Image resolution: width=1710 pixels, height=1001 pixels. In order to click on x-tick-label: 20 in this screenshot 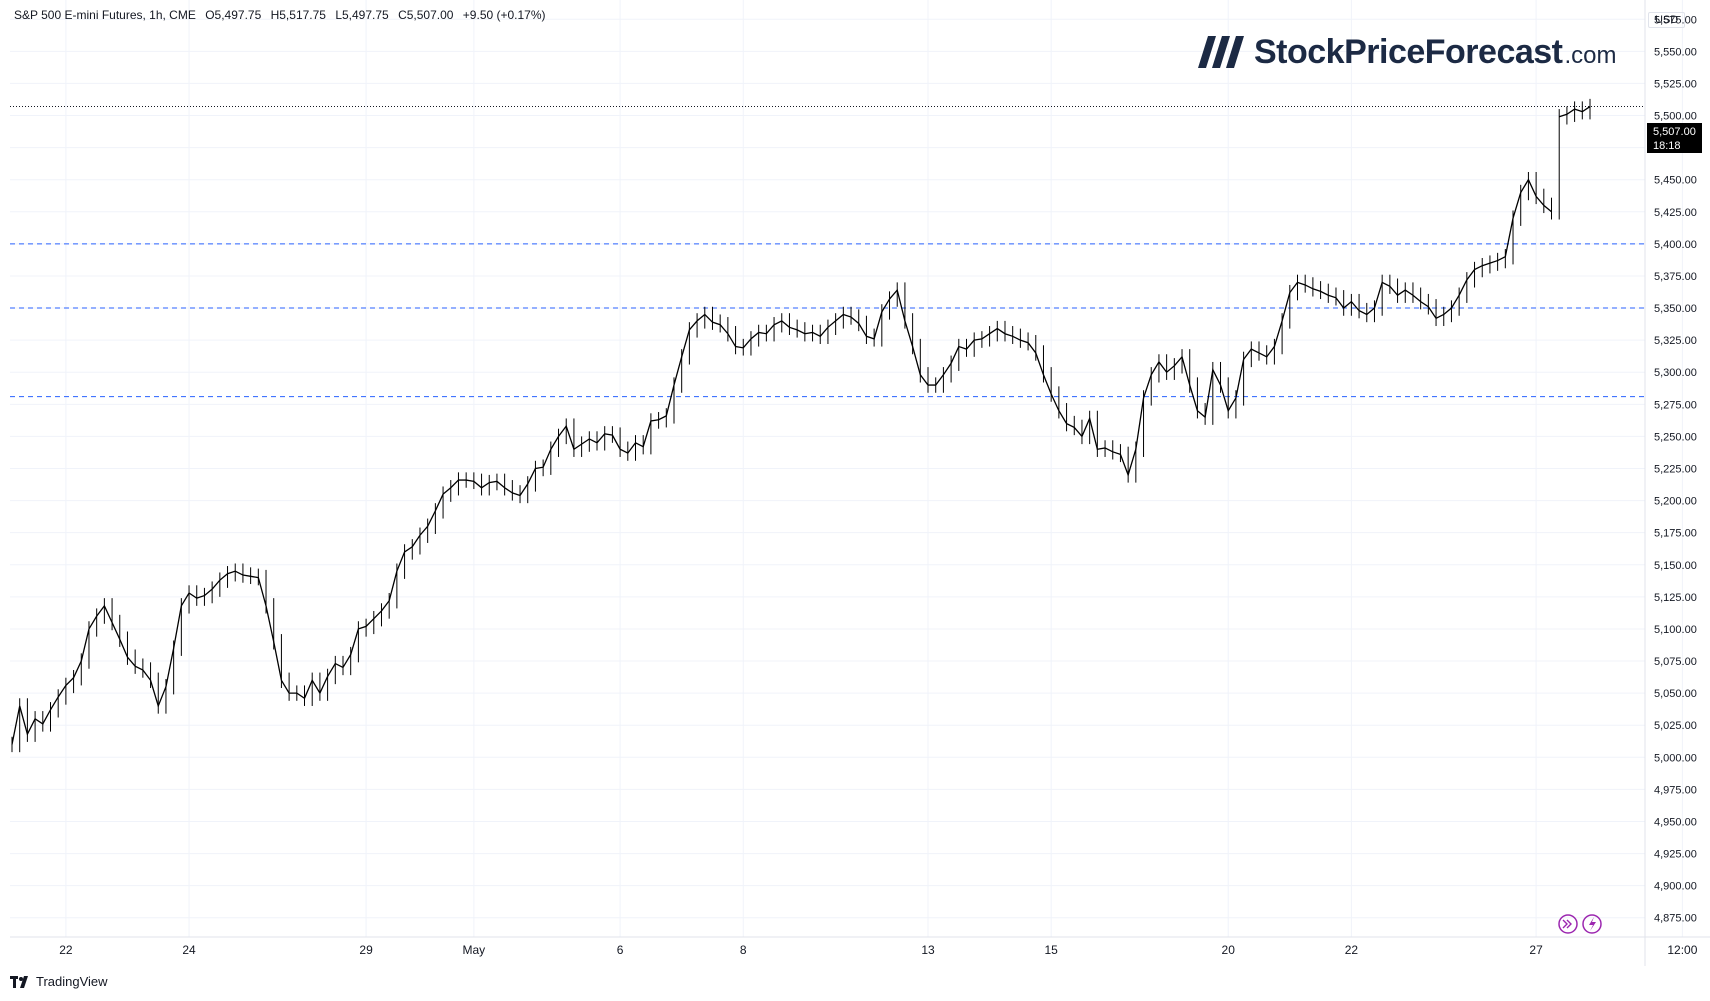, I will do `click(1229, 950)`.